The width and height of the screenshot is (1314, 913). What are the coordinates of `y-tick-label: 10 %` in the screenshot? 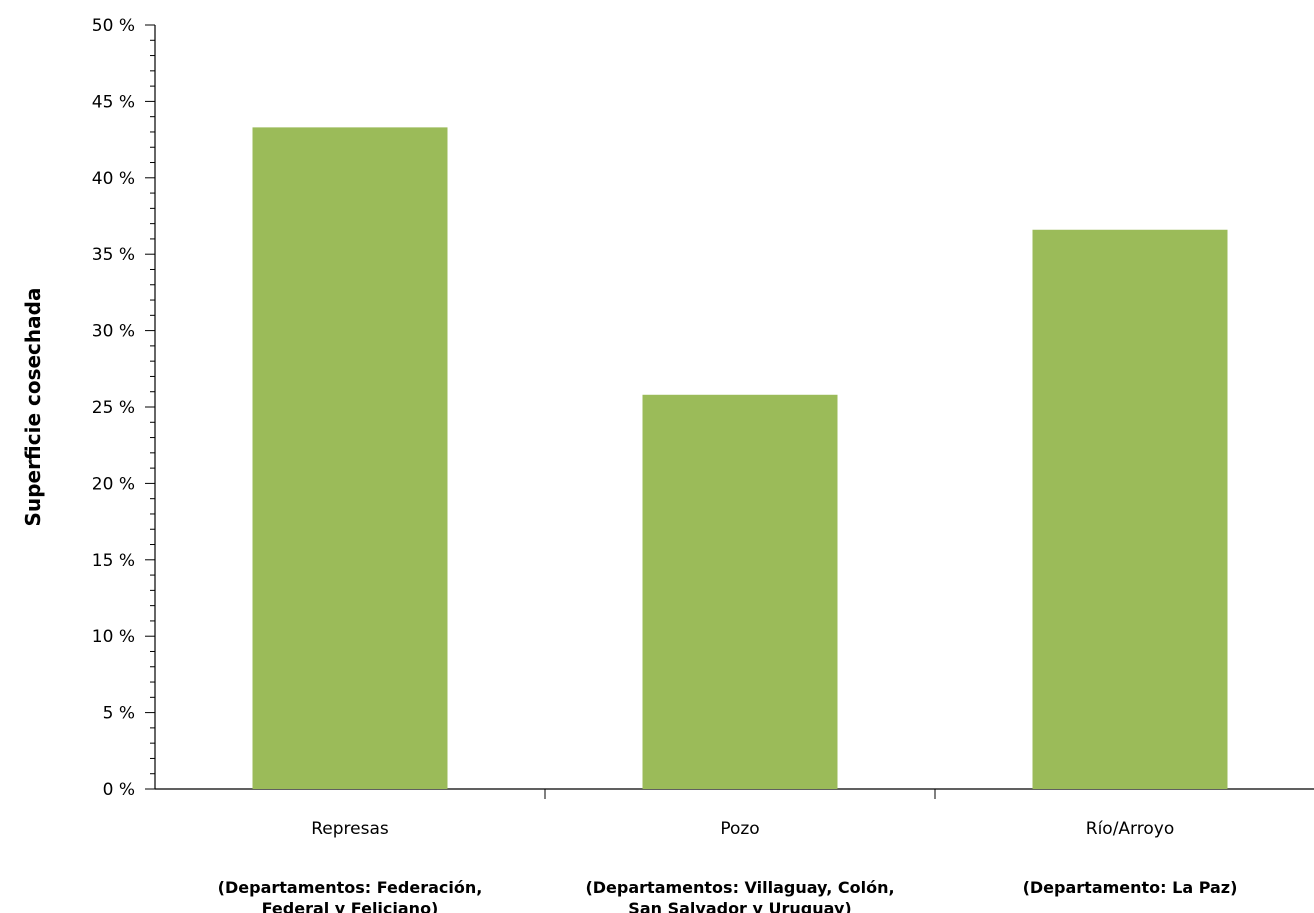 It's located at (113, 637).